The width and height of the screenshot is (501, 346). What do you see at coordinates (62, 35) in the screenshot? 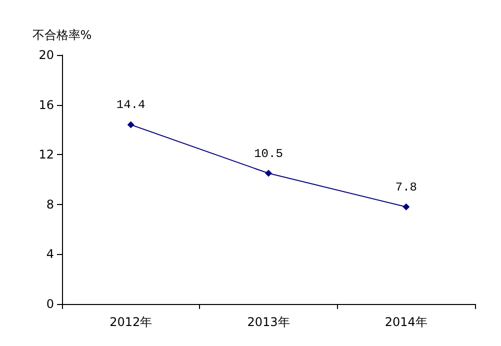
I see `y-axis-title: 不合格率%` at bounding box center [62, 35].